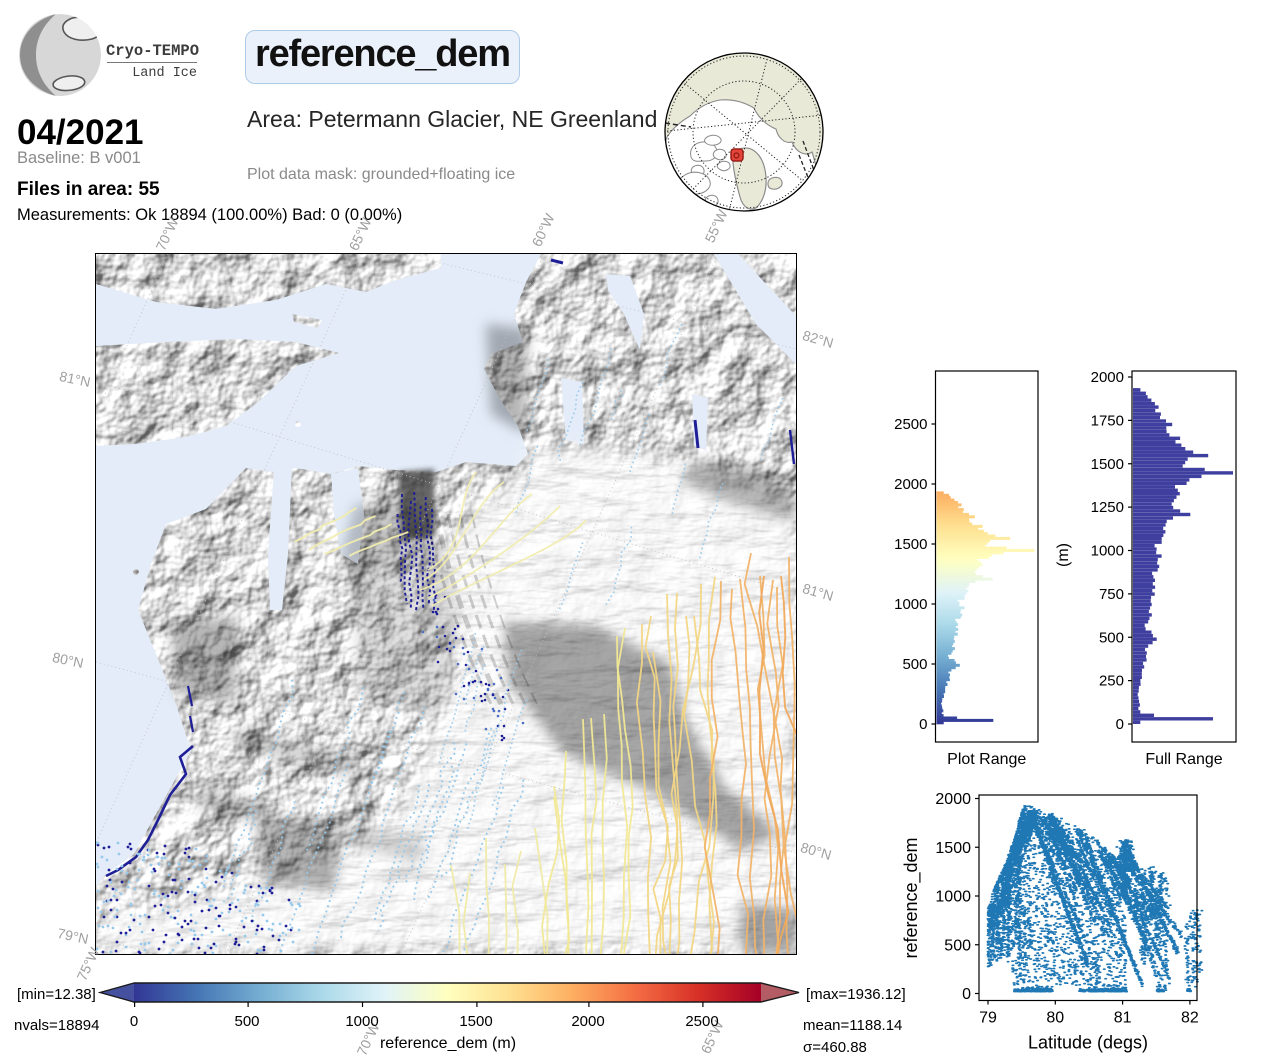  Describe the element at coordinates (986, 759) in the screenshot. I see `svg-text: Plot Range` at that location.